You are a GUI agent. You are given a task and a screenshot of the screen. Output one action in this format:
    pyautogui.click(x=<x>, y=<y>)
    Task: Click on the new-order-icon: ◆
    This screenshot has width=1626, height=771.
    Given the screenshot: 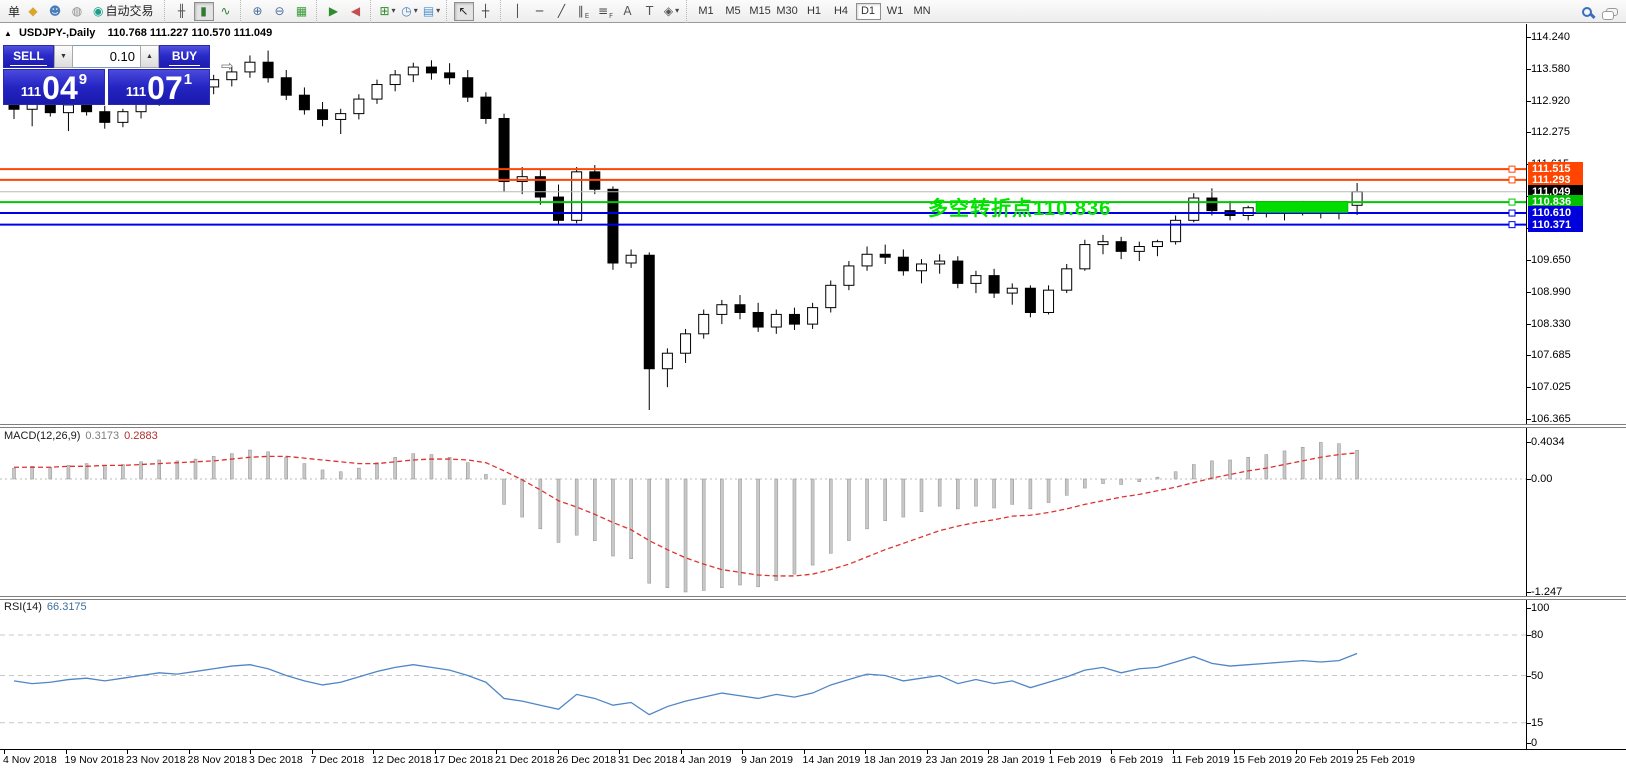 What is the action you would take?
    pyautogui.click(x=33, y=11)
    